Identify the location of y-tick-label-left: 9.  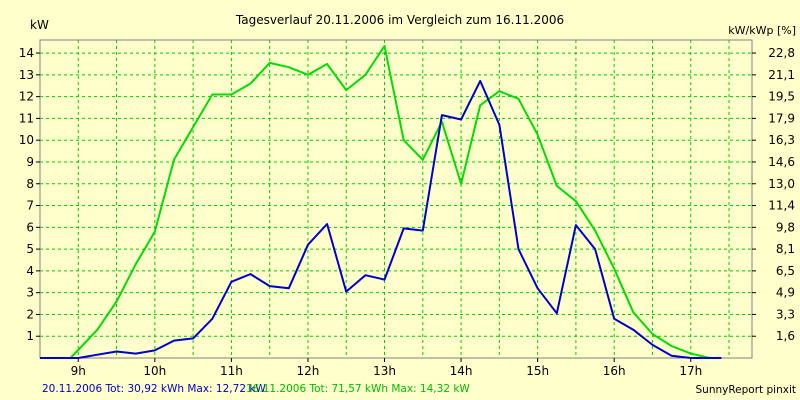
(30, 162).